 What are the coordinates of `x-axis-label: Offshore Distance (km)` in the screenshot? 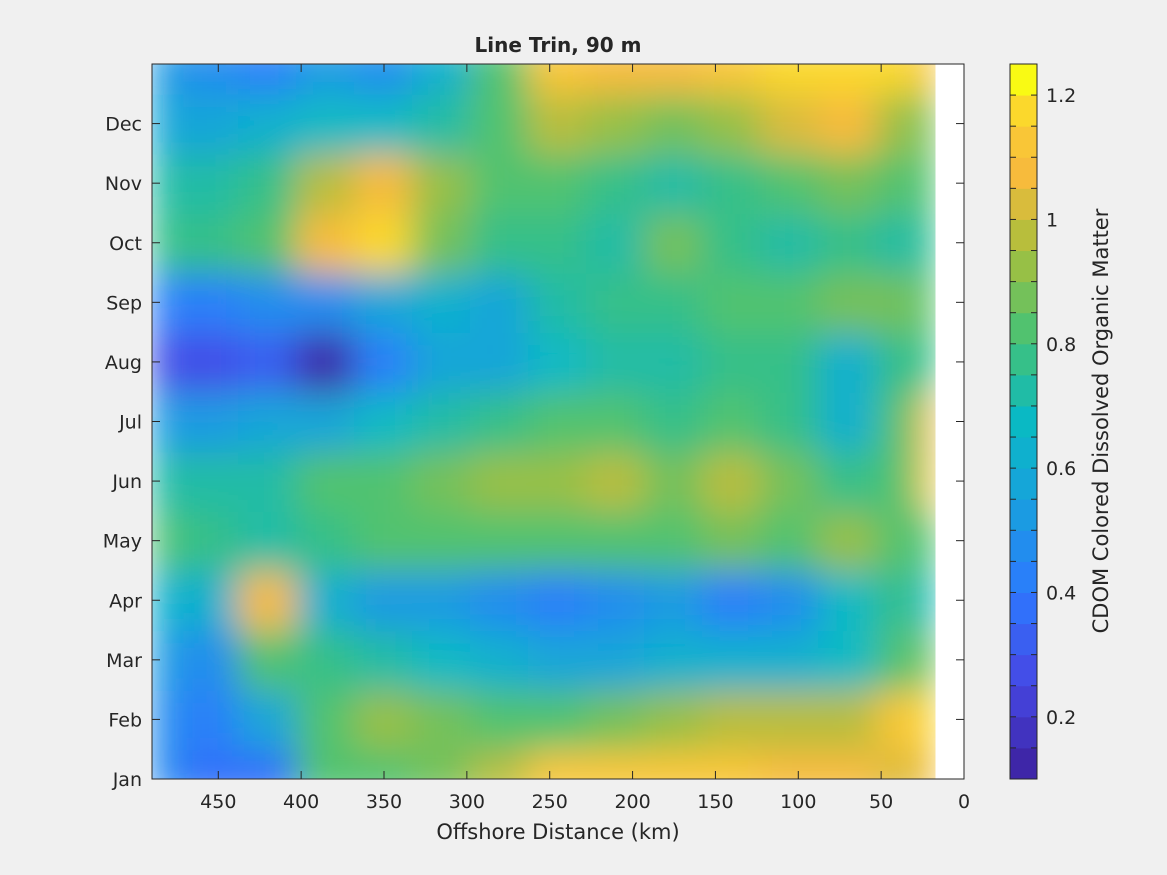 It's located at (557, 832).